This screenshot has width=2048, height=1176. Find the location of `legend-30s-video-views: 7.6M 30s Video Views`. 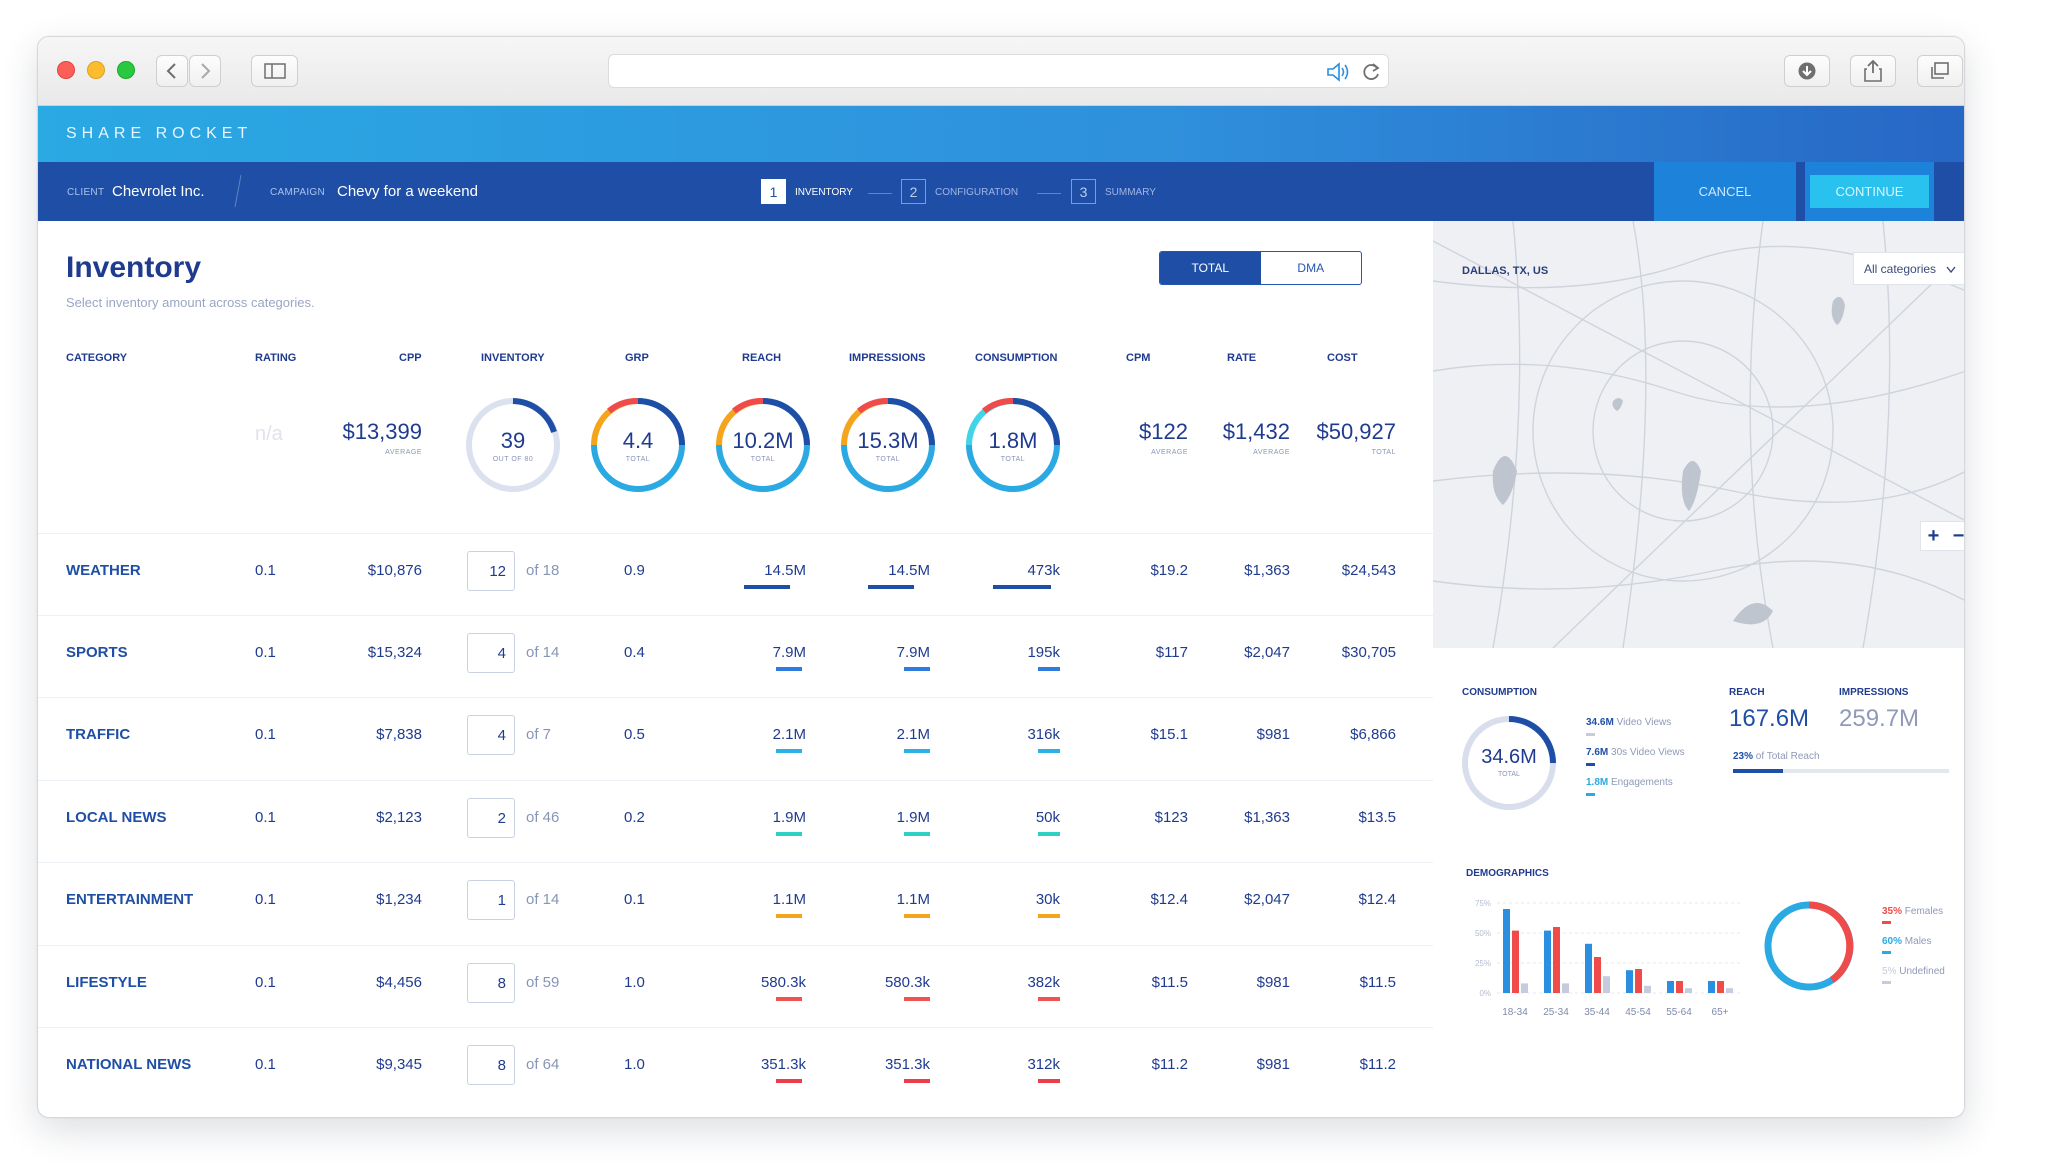

legend-30s-video-views: 7.6M 30s Video Views is located at coordinates (1635, 752).